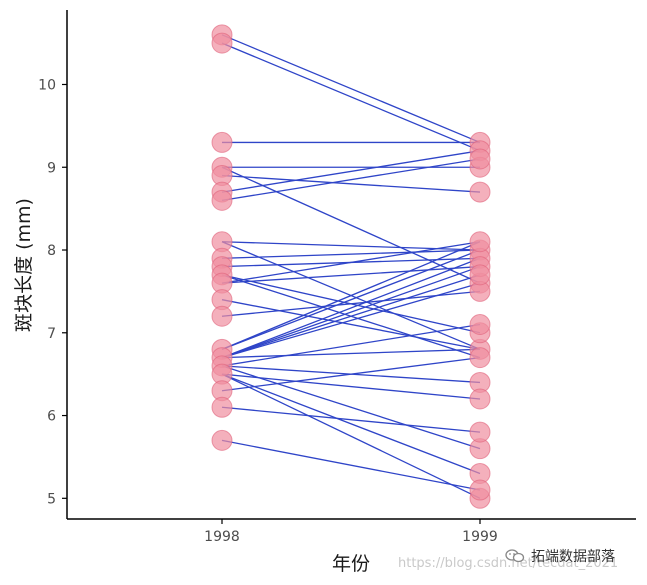 This screenshot has height=585, width=647. Describe the element at coordinates (480, 537) in the screenshot. I see `x-tick-label: 1999` at that location.